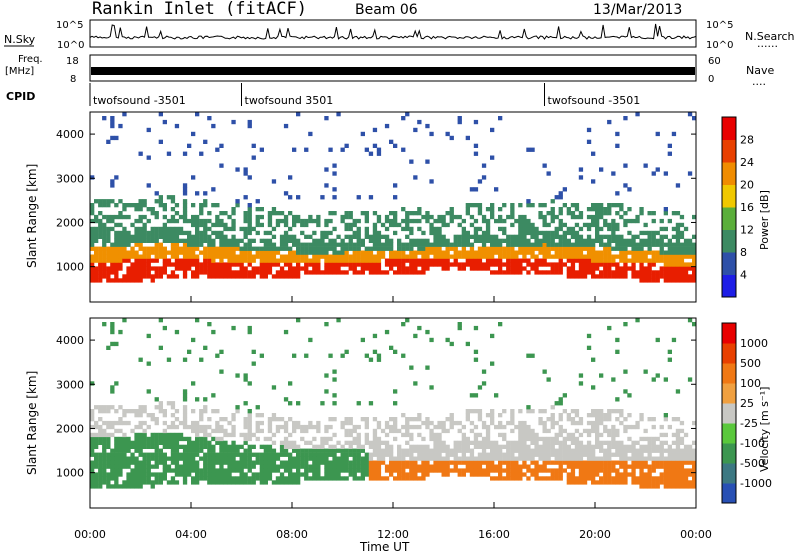 This screenshot has height=554, width=800. I want to click on x-tick-label: 16:00, so click(494, 534).